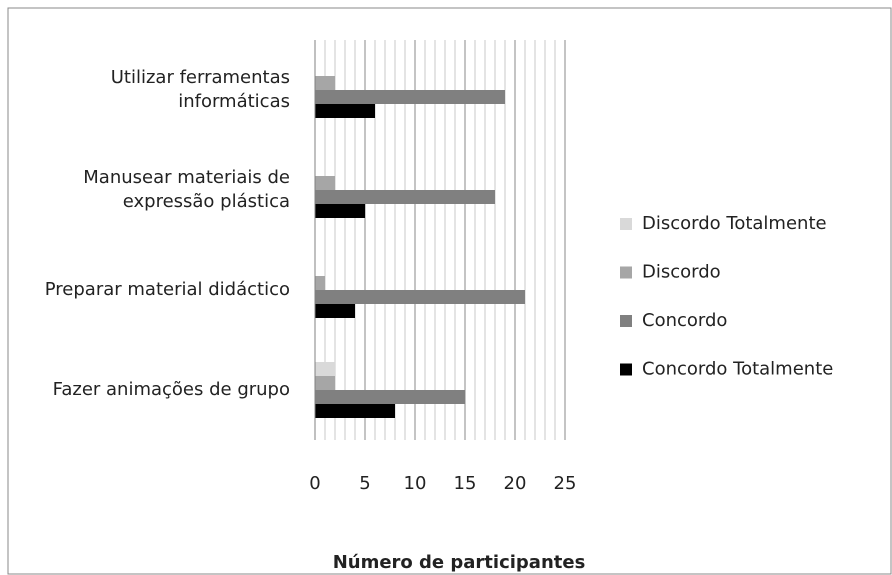  I want to click on legend-label: Discordo Totalmente, so click(734, 223).